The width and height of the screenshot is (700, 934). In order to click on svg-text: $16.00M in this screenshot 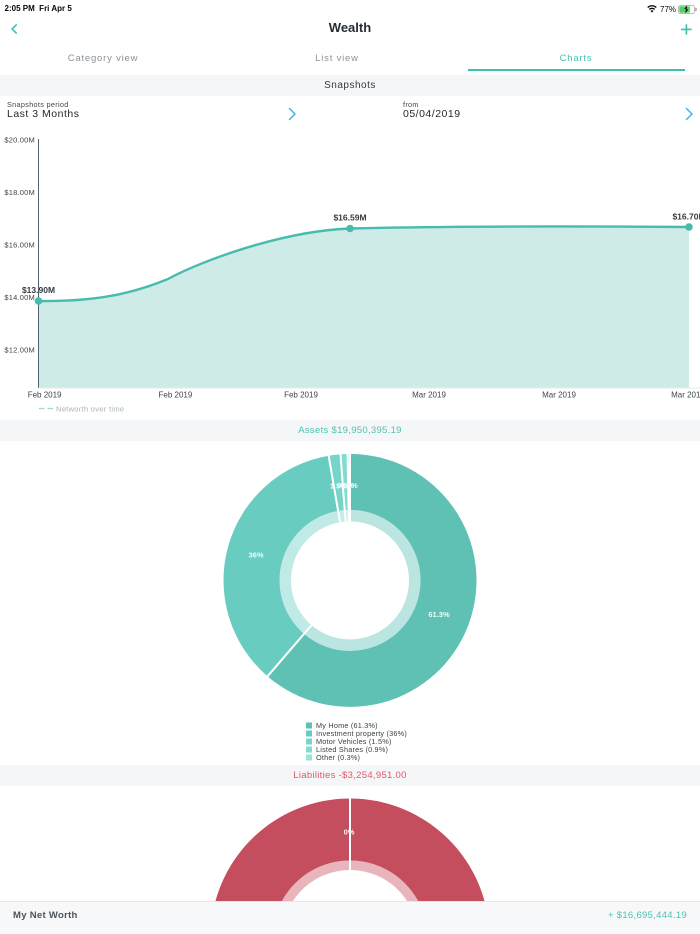, I will do `click(19, 245)`.